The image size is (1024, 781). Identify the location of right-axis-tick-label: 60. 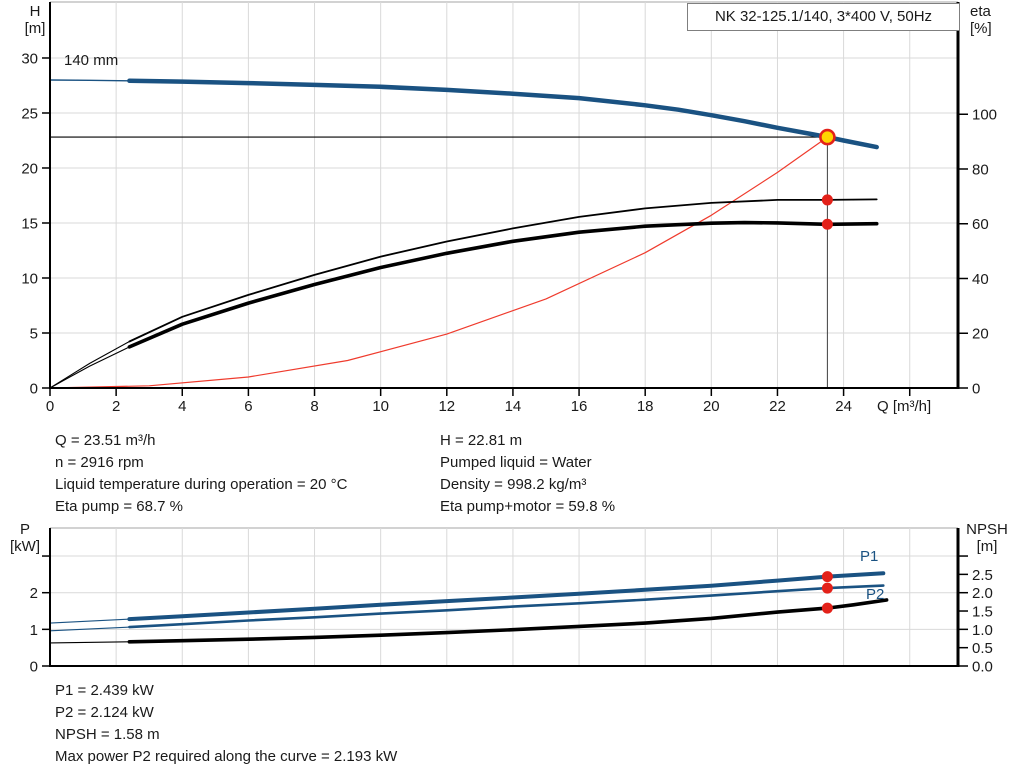
(980, 224).